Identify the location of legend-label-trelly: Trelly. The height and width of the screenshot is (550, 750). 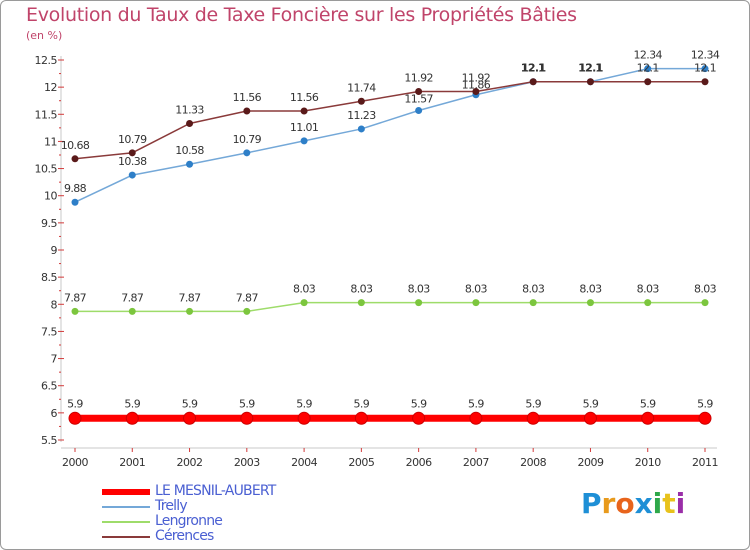
(171, 506).